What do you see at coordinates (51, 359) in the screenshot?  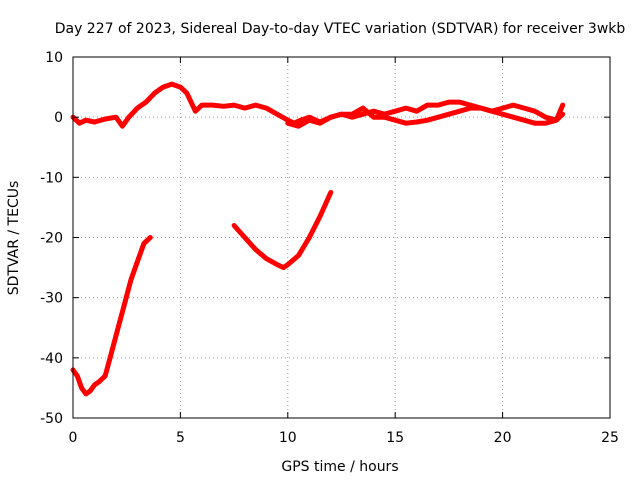 I see `y-tick-label: -40` at bounding box center [51, 359].